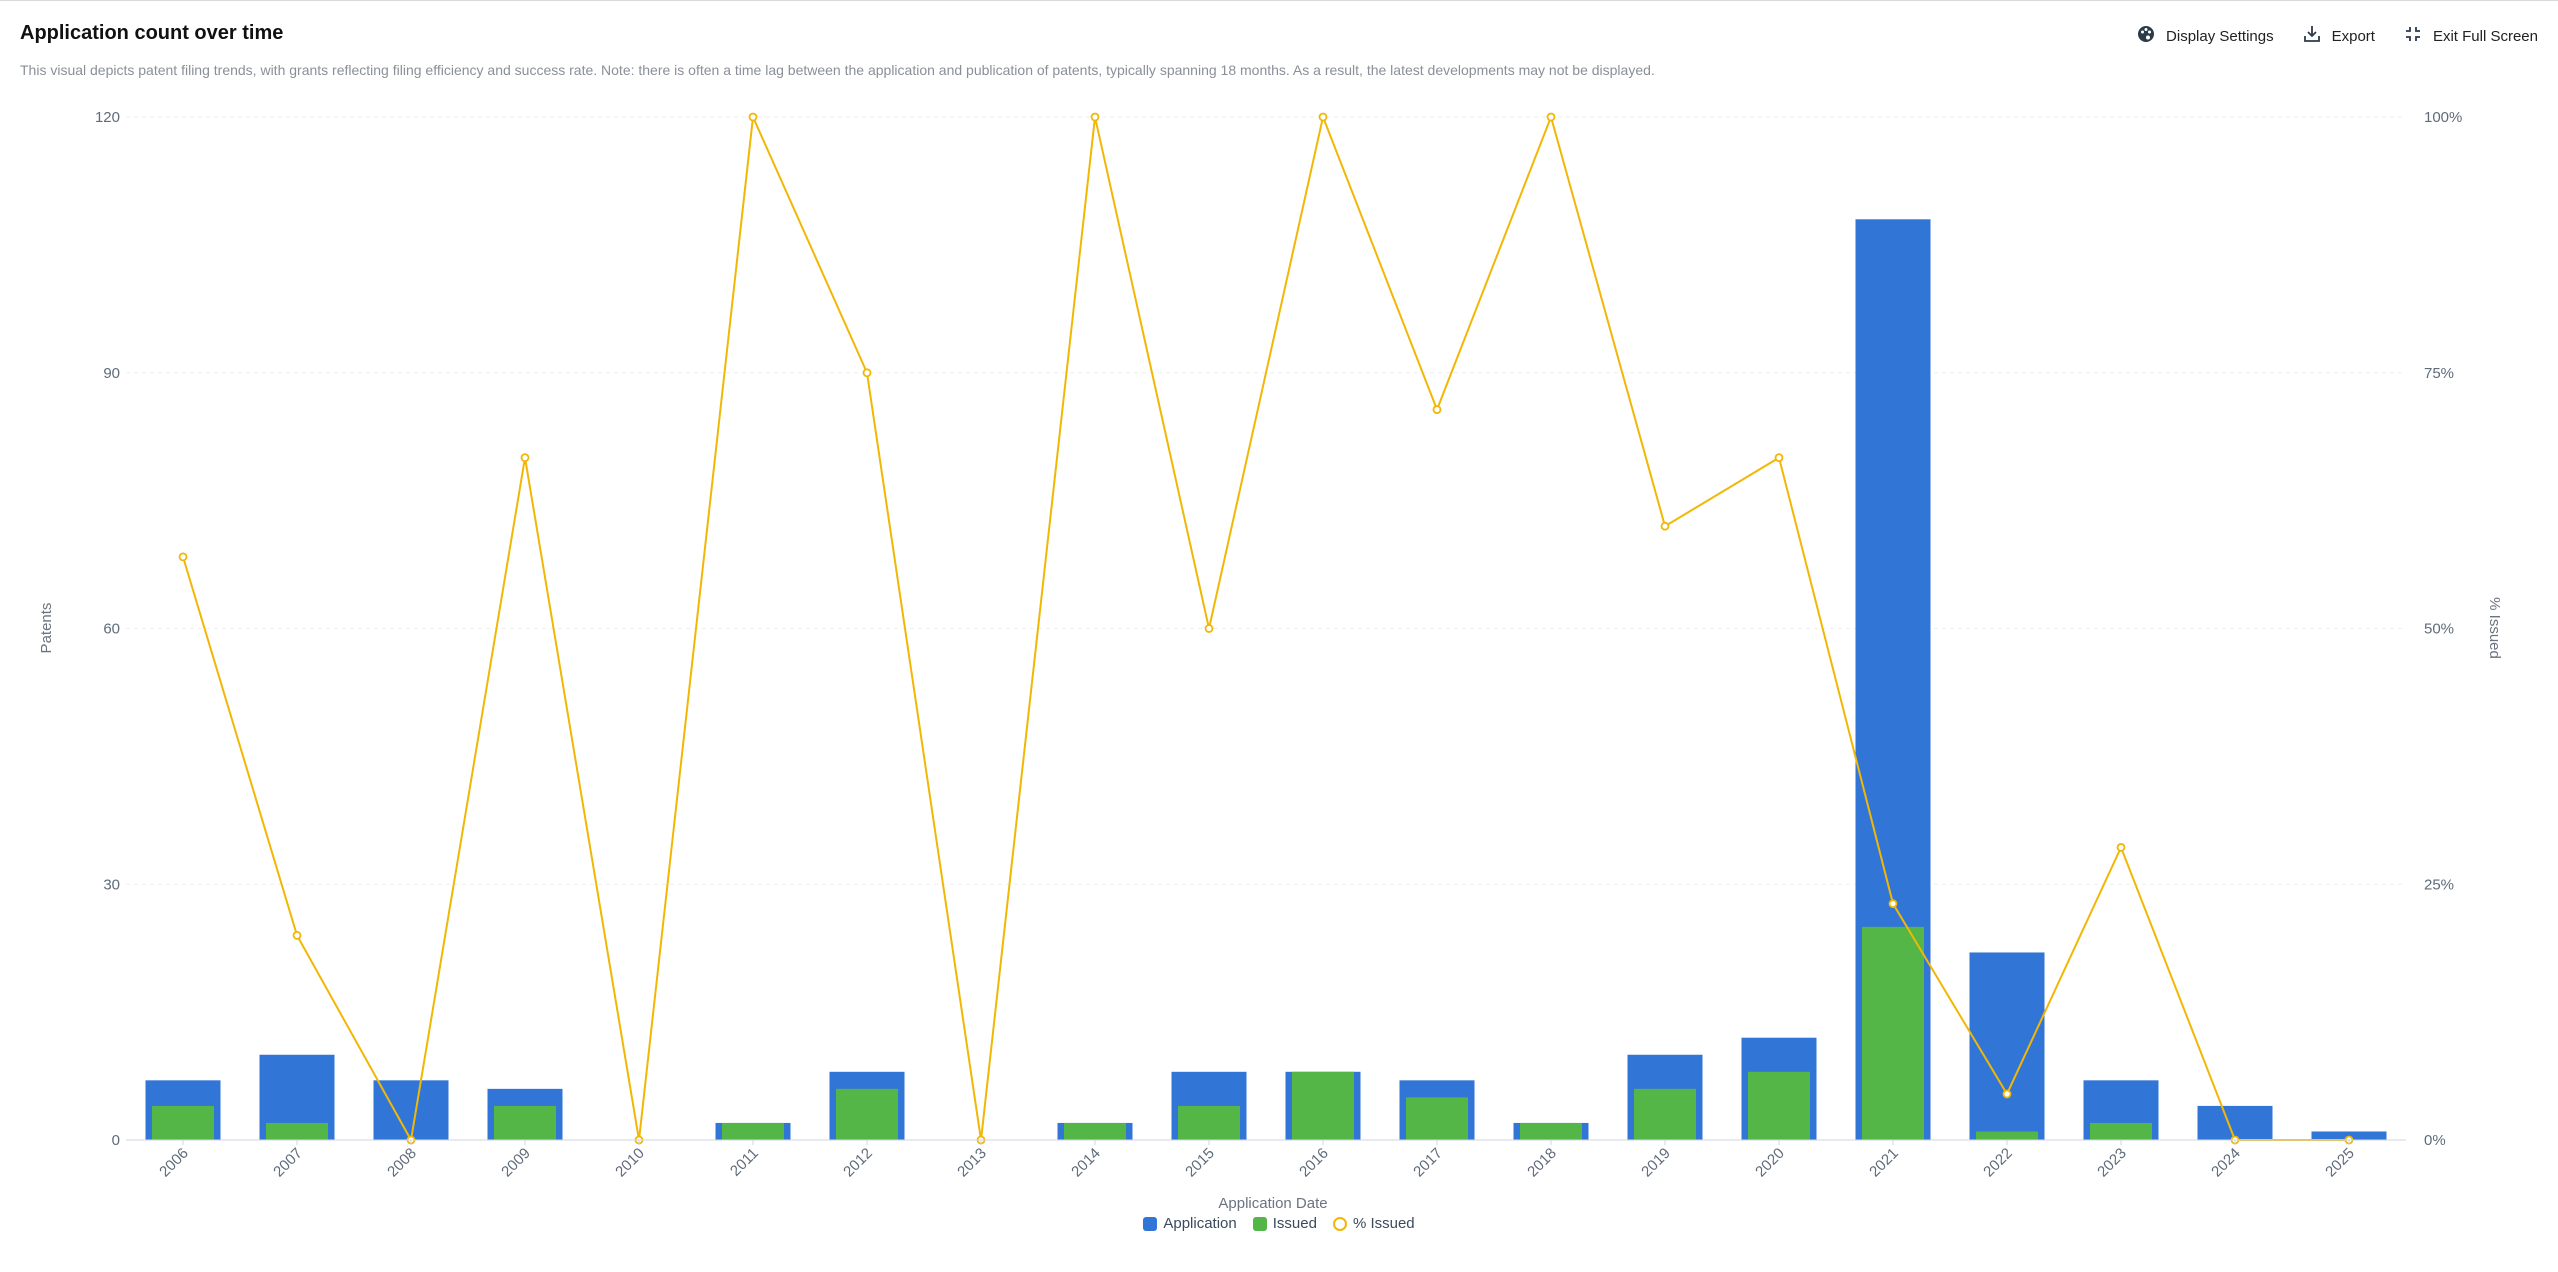 The width and height of the screenshot is (2558, 1272). I want to click on x-tick-label: 2024, so click(2226, 1163).